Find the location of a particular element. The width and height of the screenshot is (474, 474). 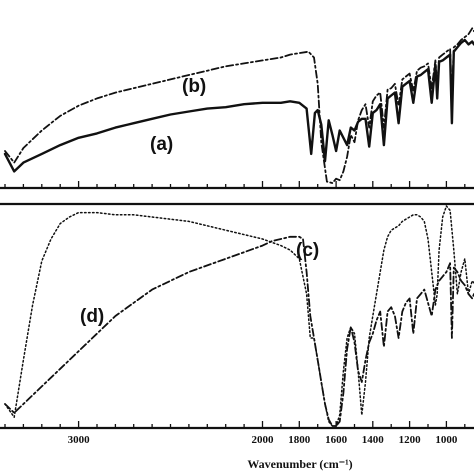

series-label-d: (d) is located at coordinates (92, 316).